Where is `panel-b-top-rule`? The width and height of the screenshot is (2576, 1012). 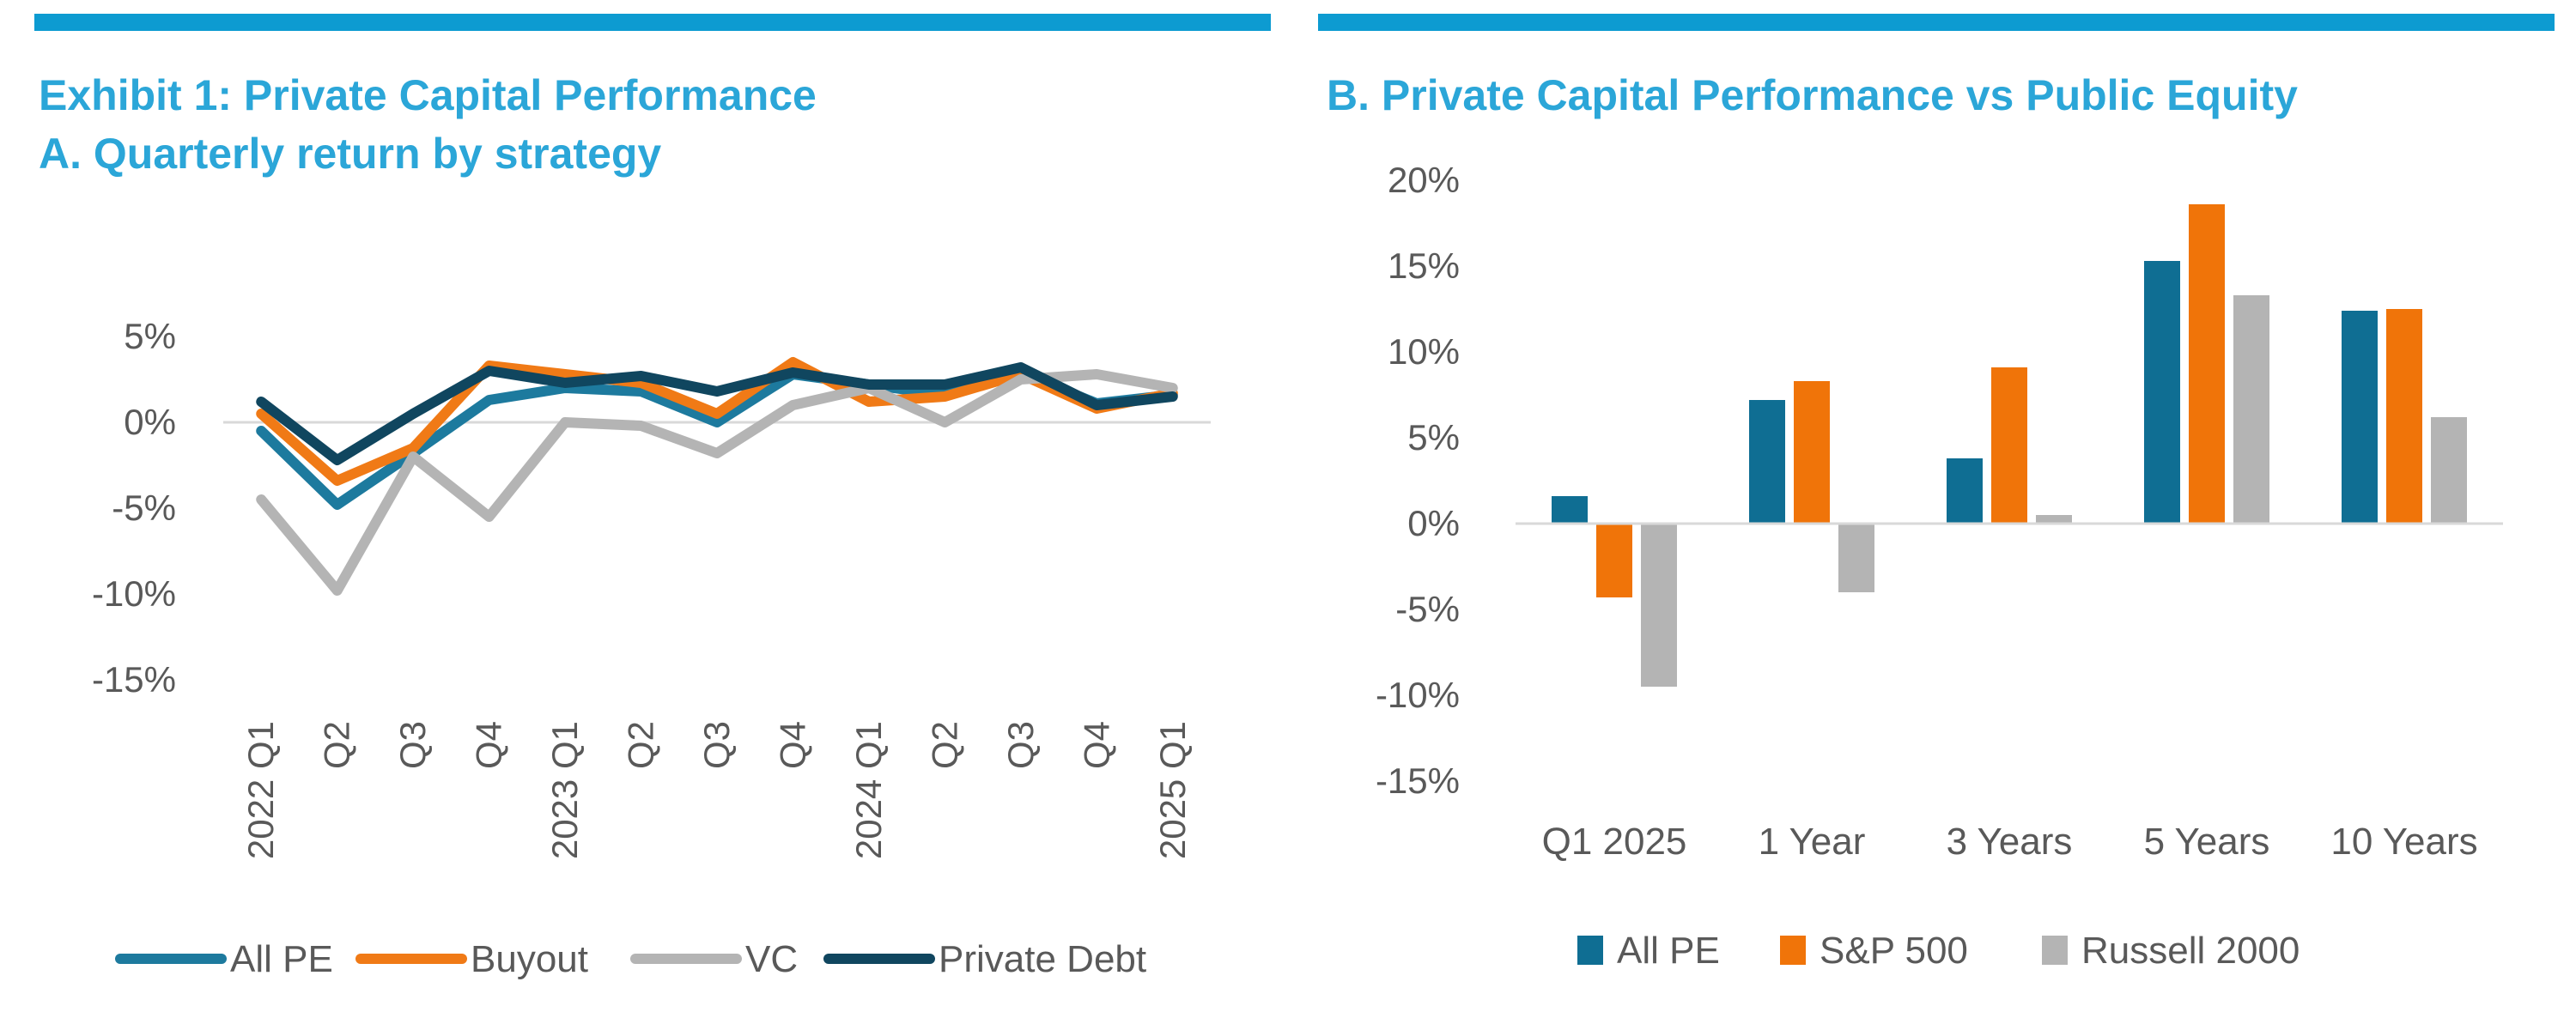
panel-b-top-rule is located at coordinates (1937, 22).